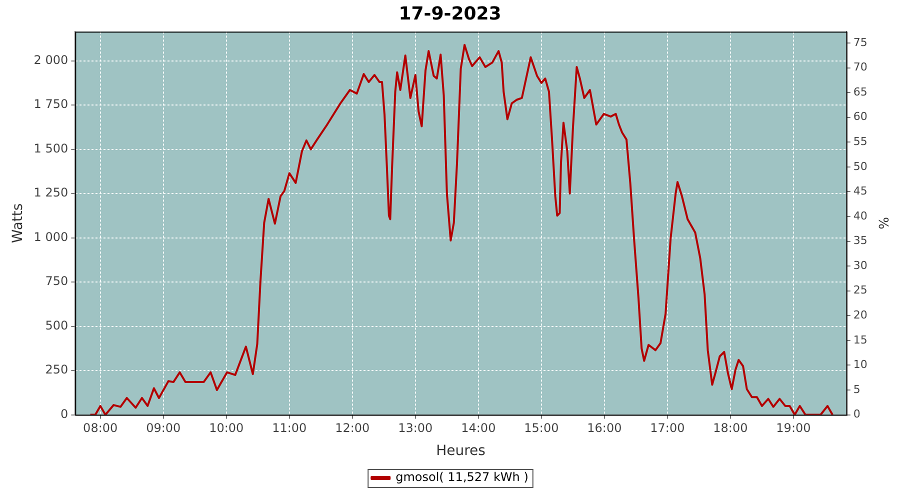 Image resolution: width=900 pixels, height=500 pixels. Describe the element at coordinates (100, 428) in the screenshot. I see `x-tick-label: 08:00` at that location.